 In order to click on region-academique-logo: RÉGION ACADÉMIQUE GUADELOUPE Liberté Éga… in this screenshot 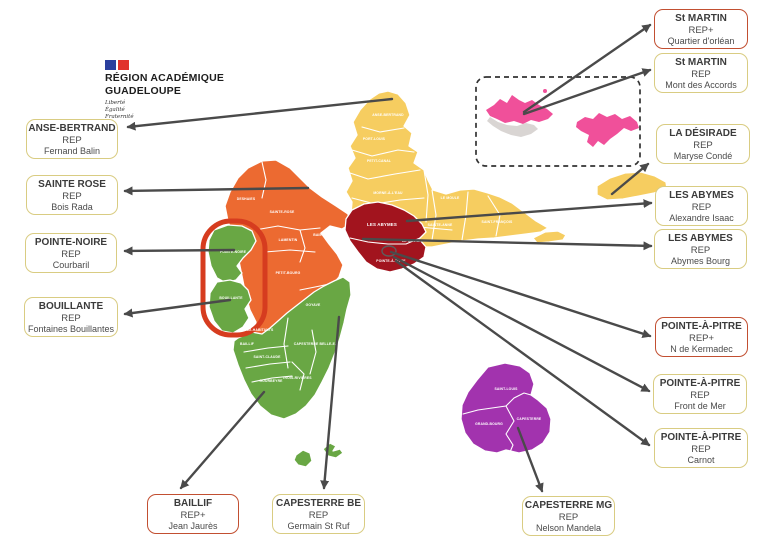, I will do `click(175, 90)`.